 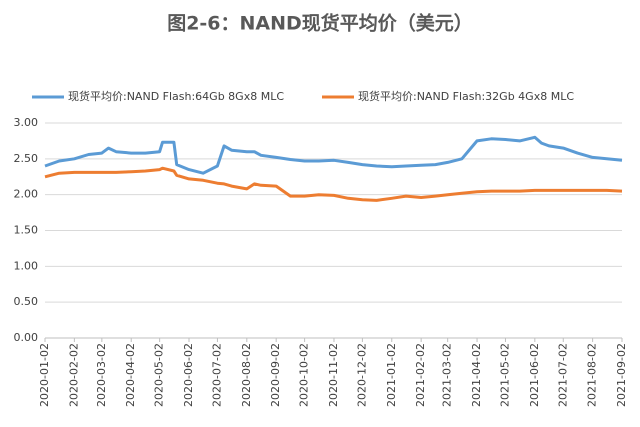 What do you see at coordinates (216, 375) in the screenshot?
I see `x-tick-label: 2020-07-02` at bounding box center [216, 375].